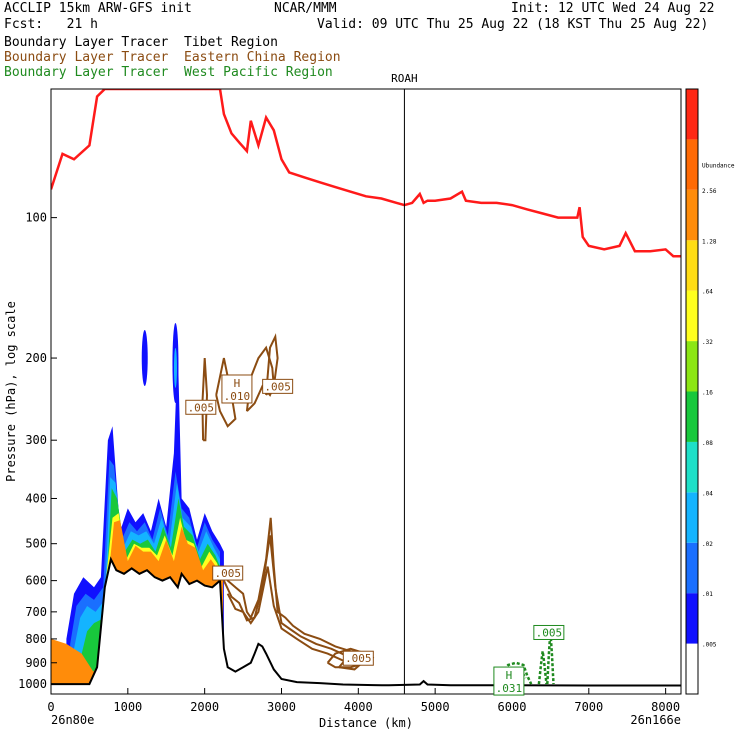 The image size is (740, 740). Describe the element at coordinates (36, 612) in the screenshot. I see `y-tick-label: 700` at that location.